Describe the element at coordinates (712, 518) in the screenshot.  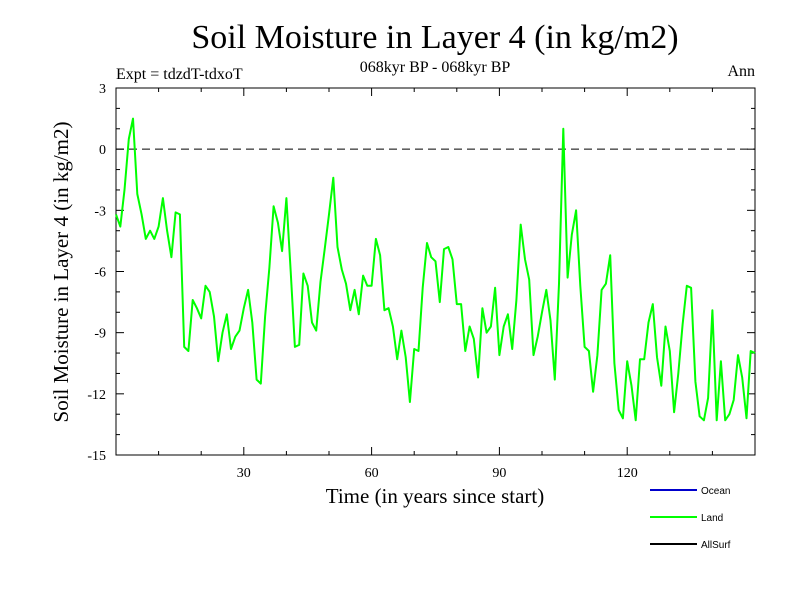
I see `legend-label-land: Land` at that location.